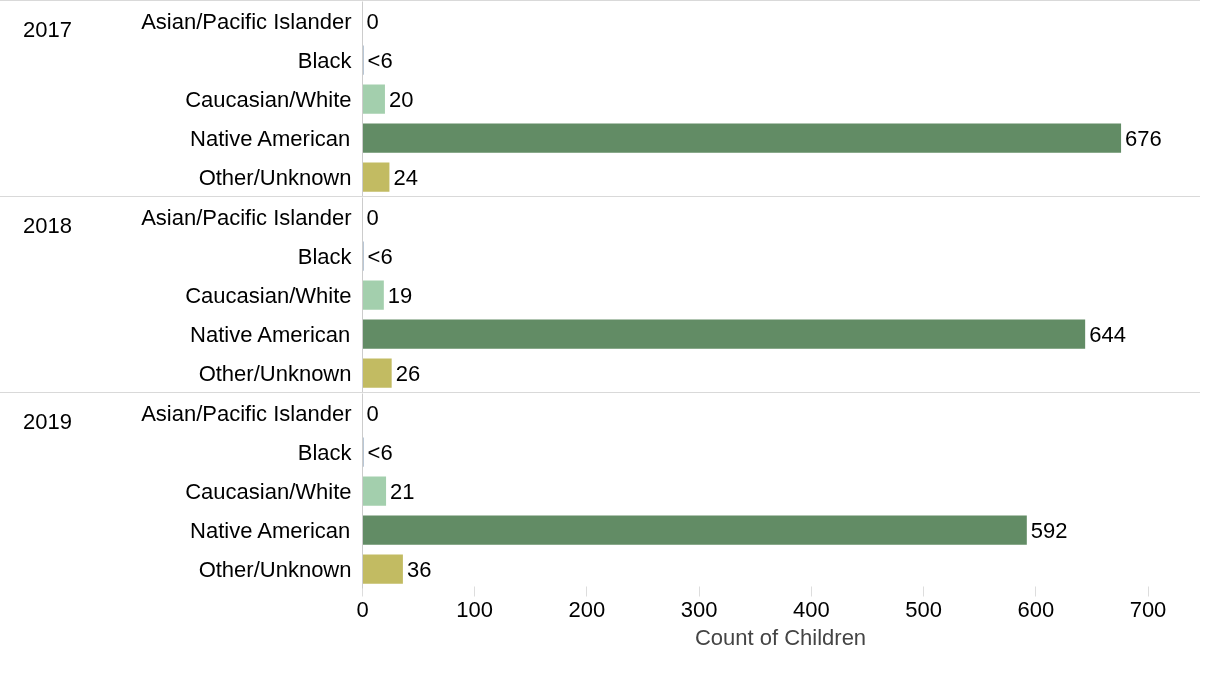  Describe the element at coordinates (401, 99) in the screenshot. I see `data-label: 20` at that location.